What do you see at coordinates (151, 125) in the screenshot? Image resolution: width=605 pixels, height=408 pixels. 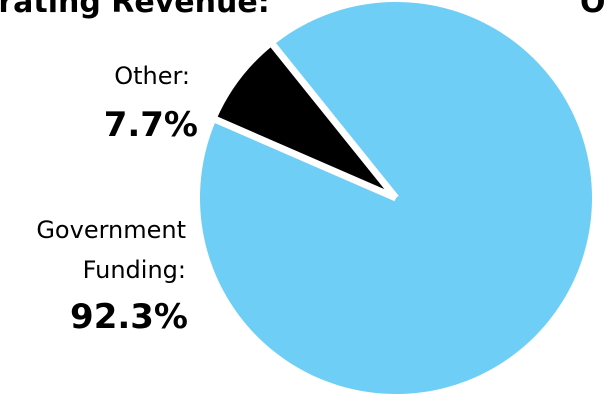 I see `slice-value-label: 7.7%` at bounding box center [151, 125].